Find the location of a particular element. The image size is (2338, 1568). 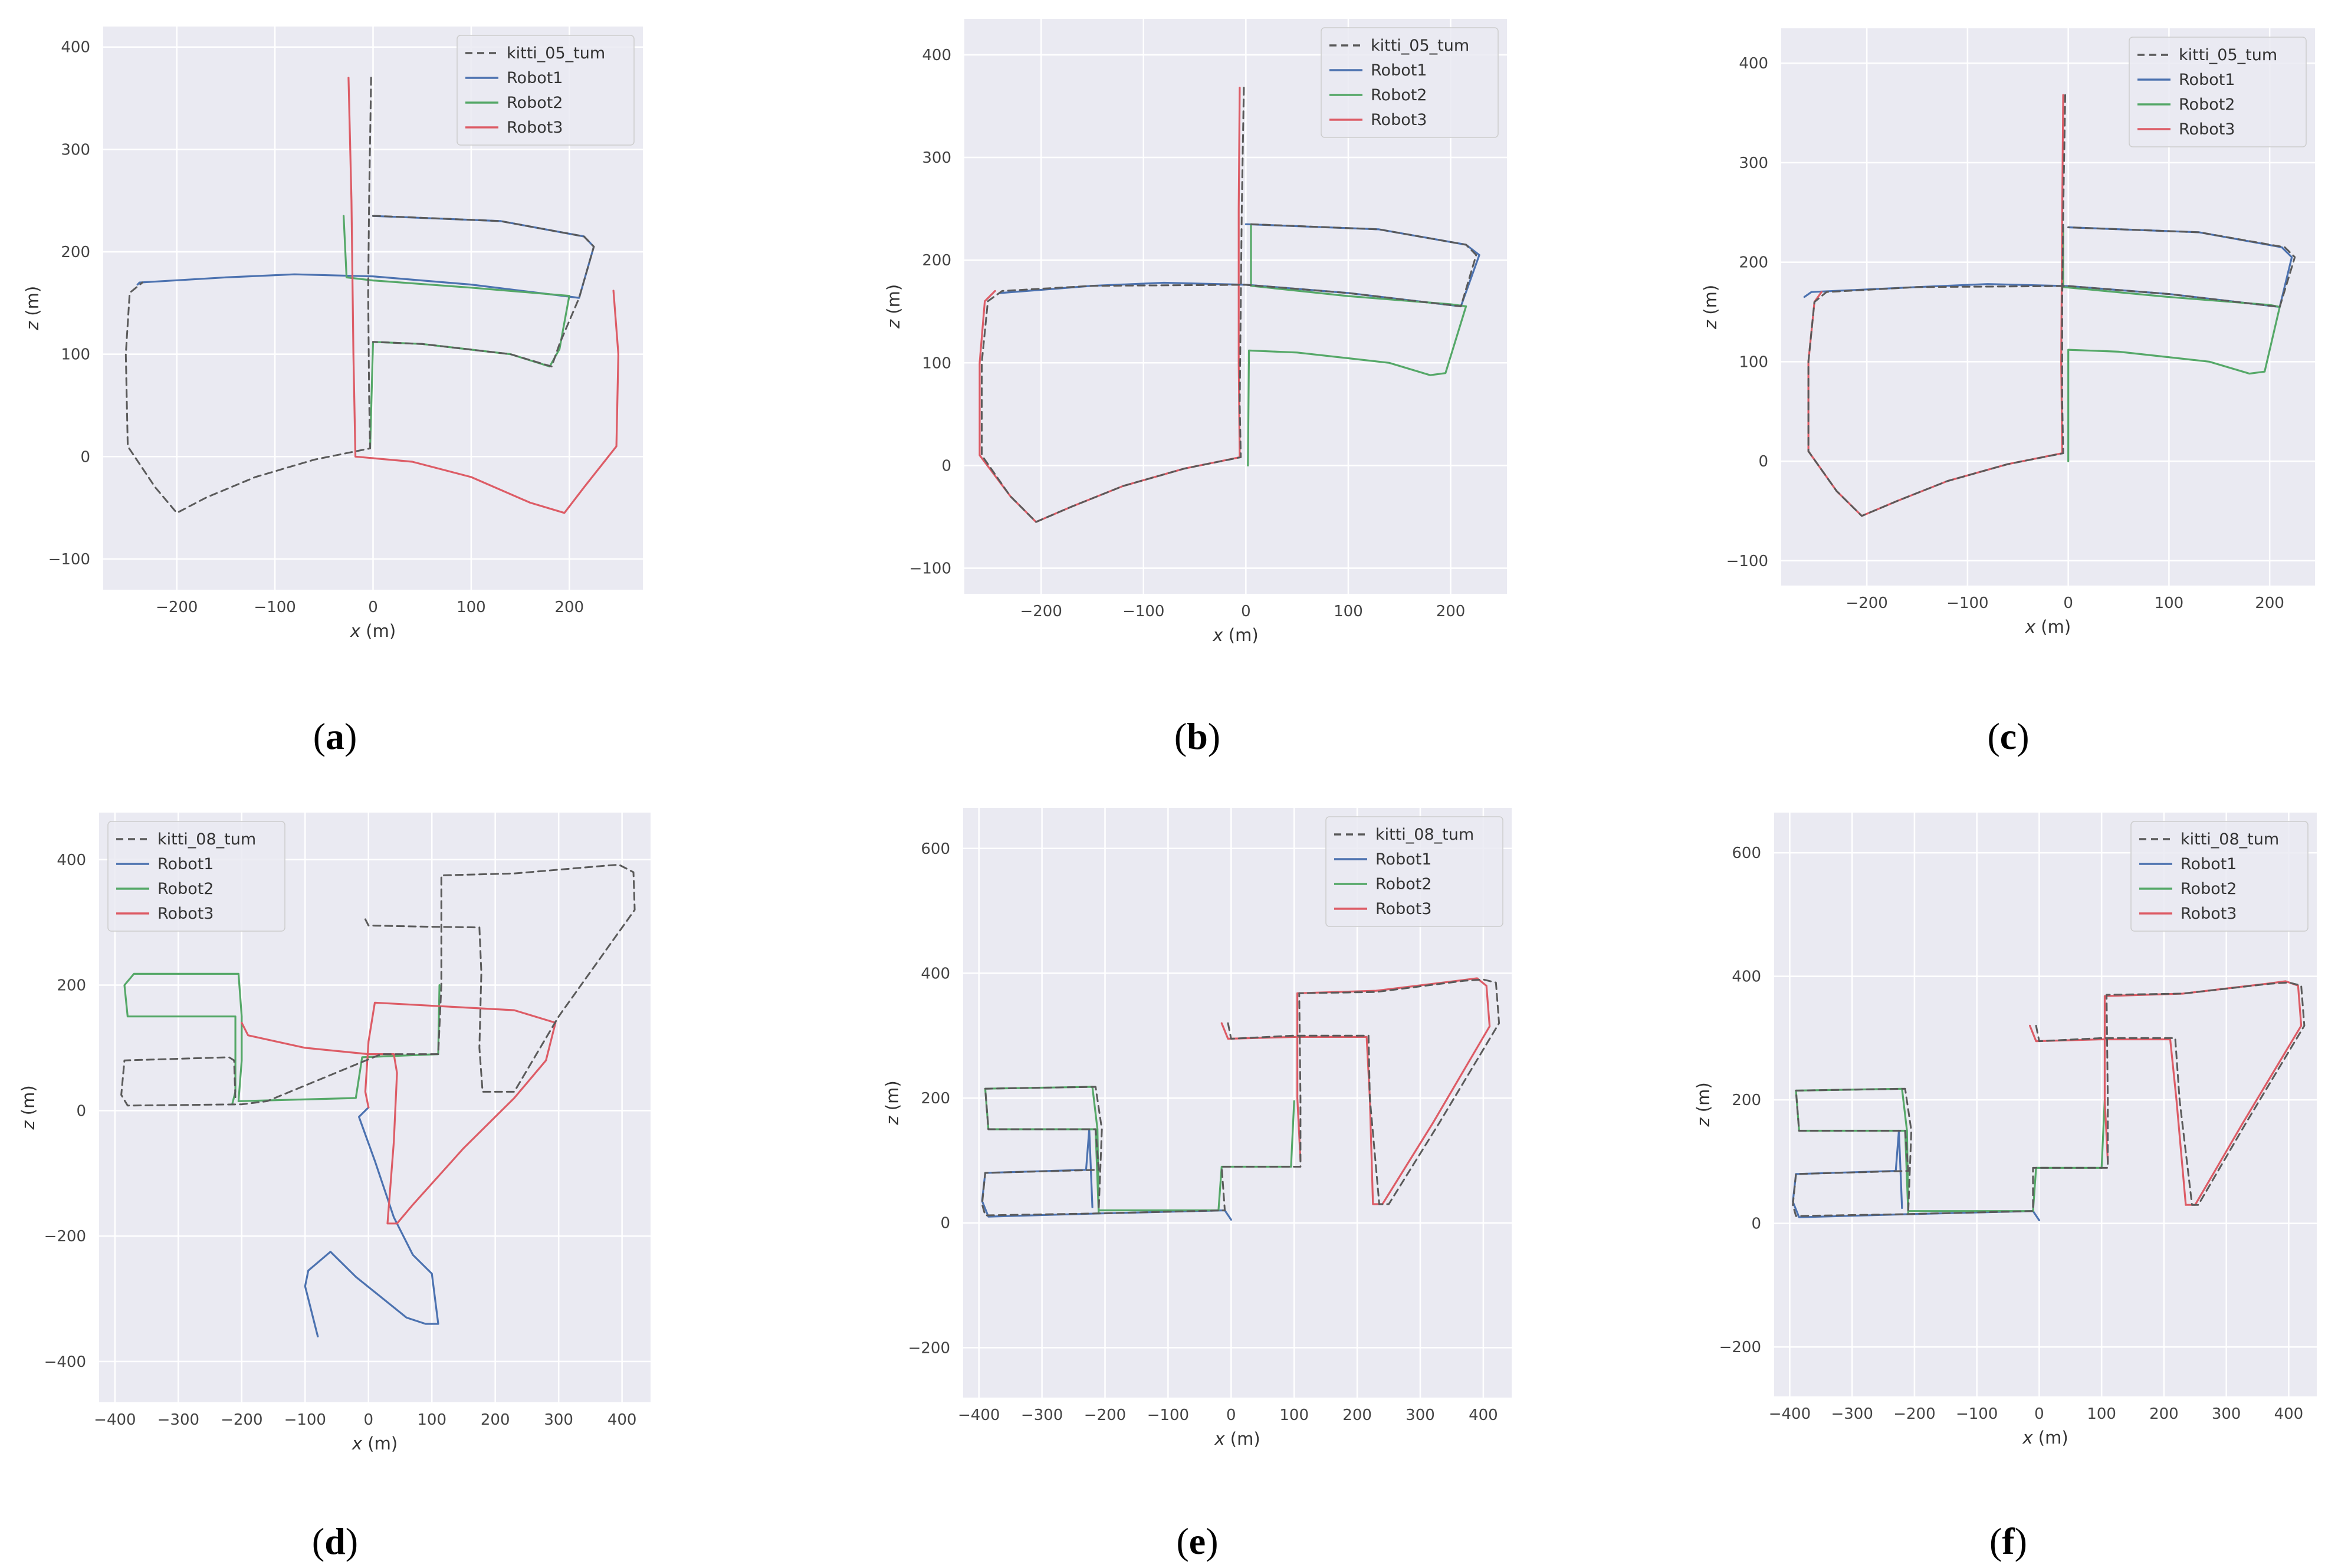

y-tick-label: −400 is located at coordinates (65, 1362).